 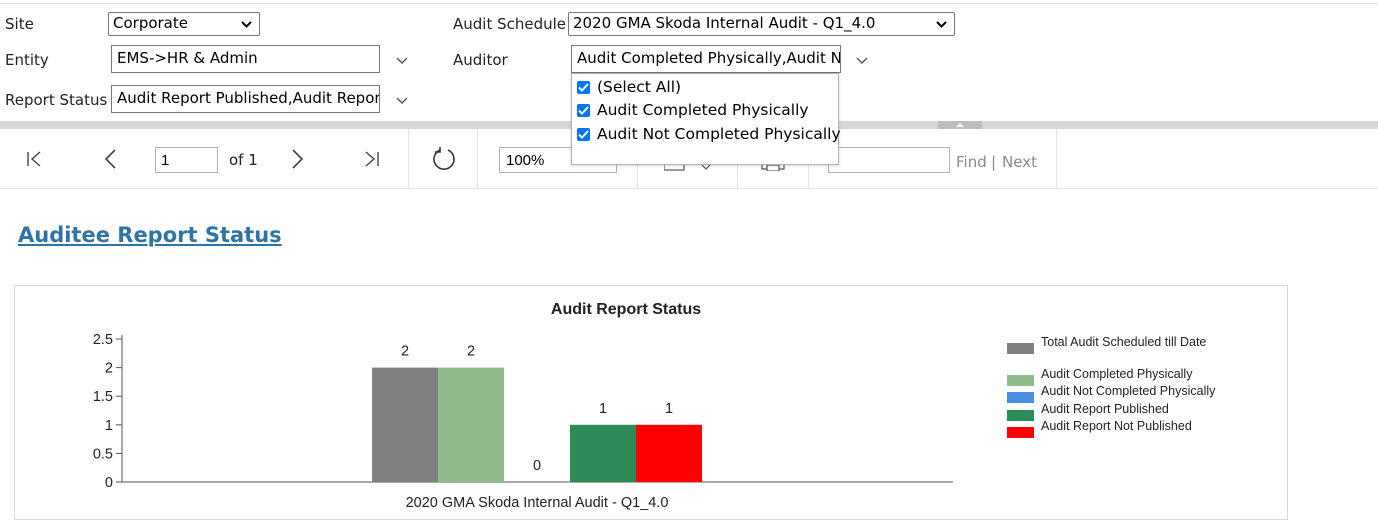 I want to click on auditor-option-completed: Audit Completed Physically, so click(x=693, y=110).